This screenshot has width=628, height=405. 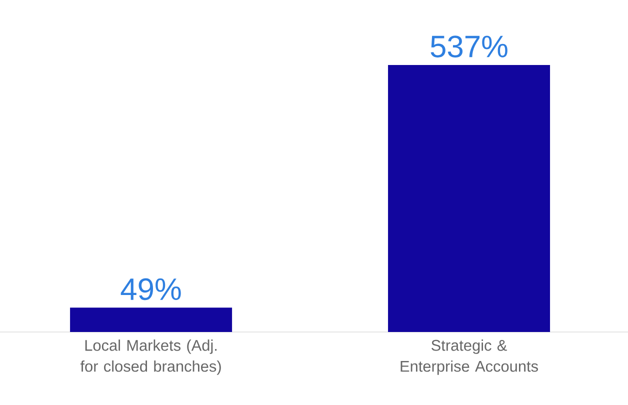 What do you see at coordinates (469, 47) in the screenshot?
I see `data-label: 537%` at bounding box center [469, 47].